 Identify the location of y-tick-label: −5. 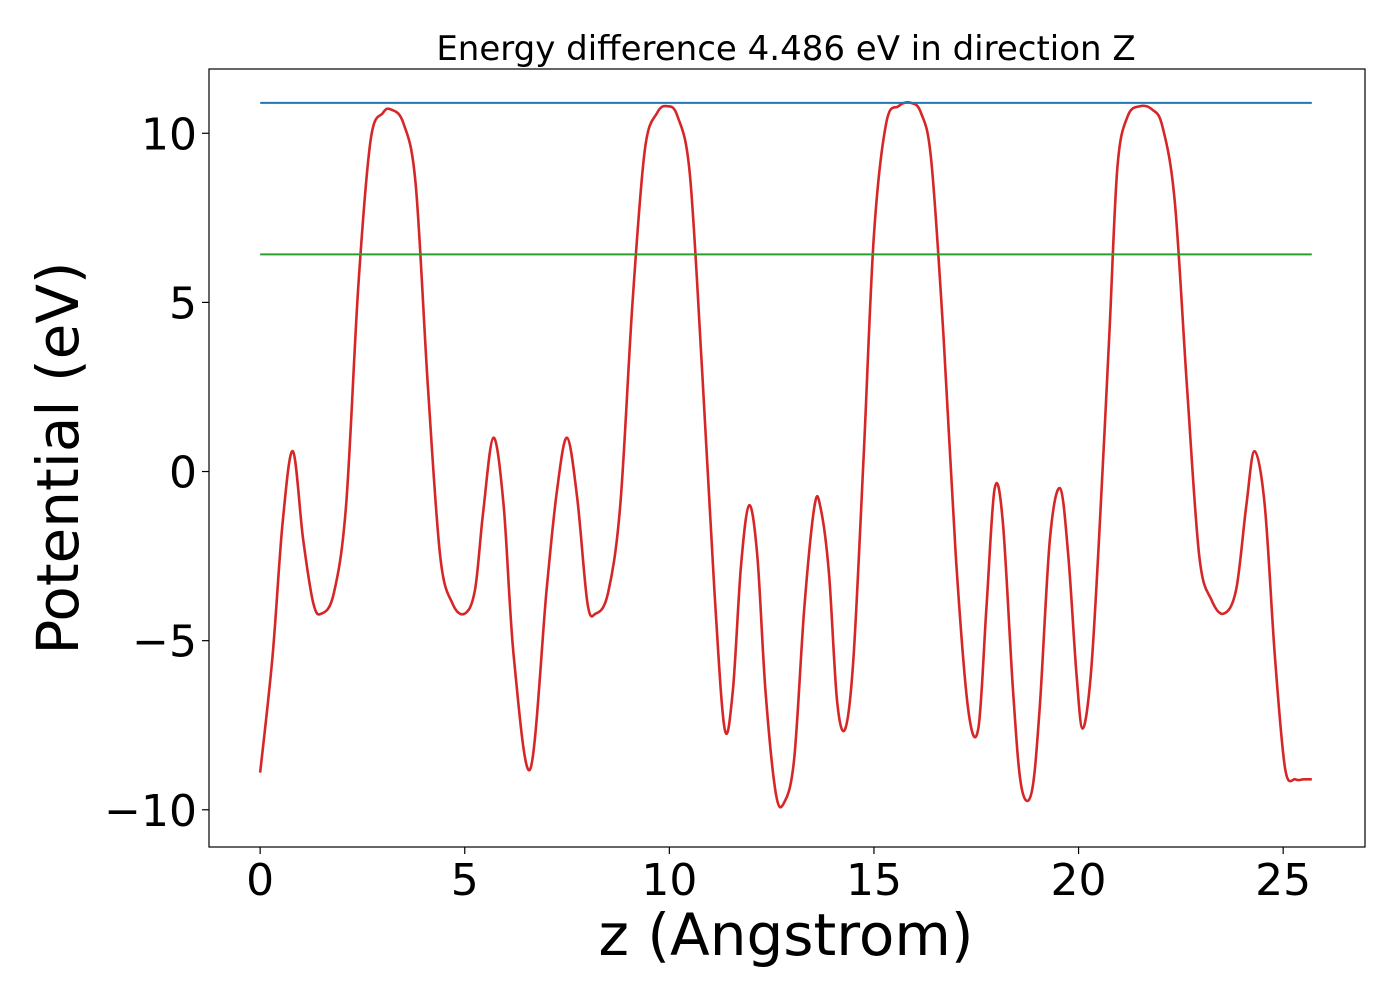
(164, 642).